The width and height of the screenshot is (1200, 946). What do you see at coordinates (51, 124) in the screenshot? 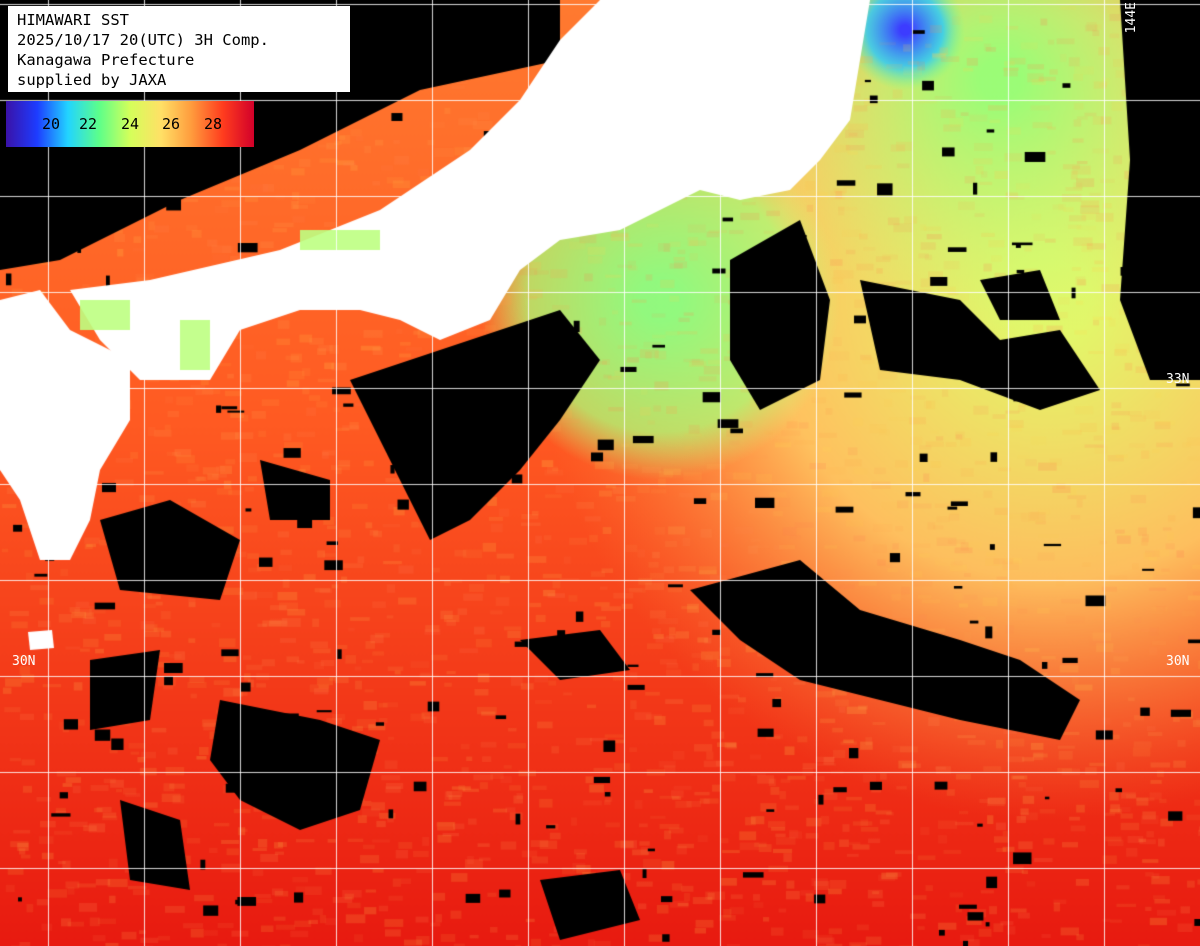
I see `legend-tick-20: 20` at bounding box center [51, 124].